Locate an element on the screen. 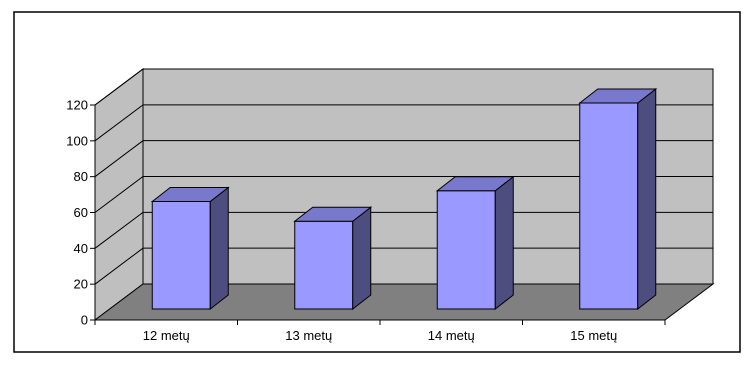 The image size is (754, 365). y-tick-label: 0 is located at coordinates (84, 320).